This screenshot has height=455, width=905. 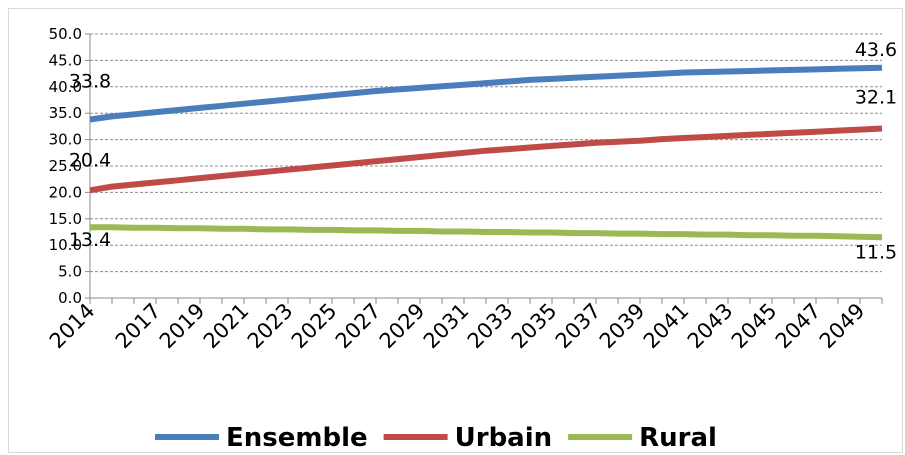 I want to click on y-tick-label: 10.0, so click(x=65, y=245).